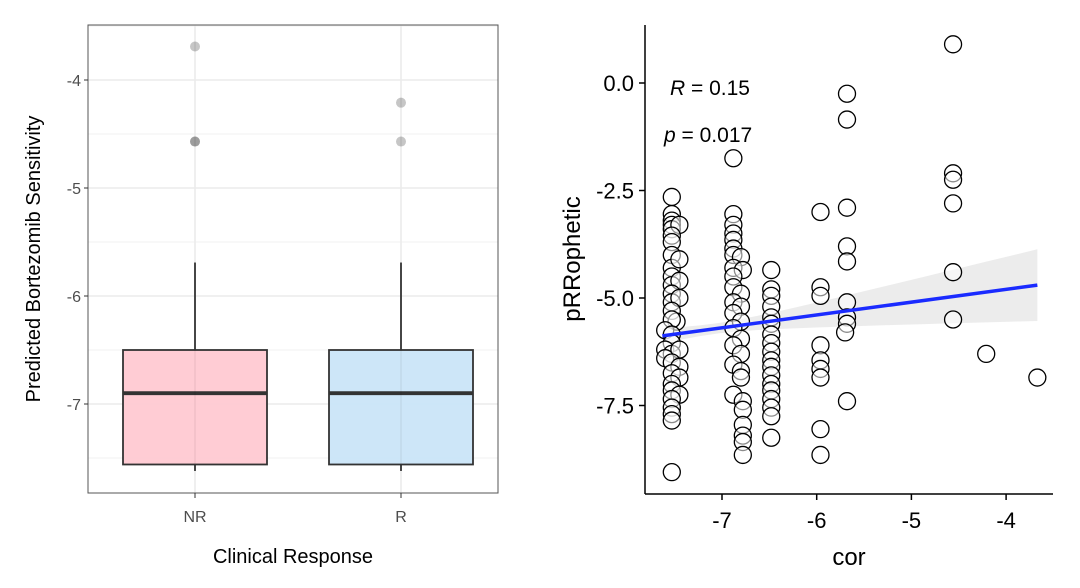 Image resolution: width=1080 pixels, height=588 pixels. I want to click on stat-p-label: p, so click(669, 135).